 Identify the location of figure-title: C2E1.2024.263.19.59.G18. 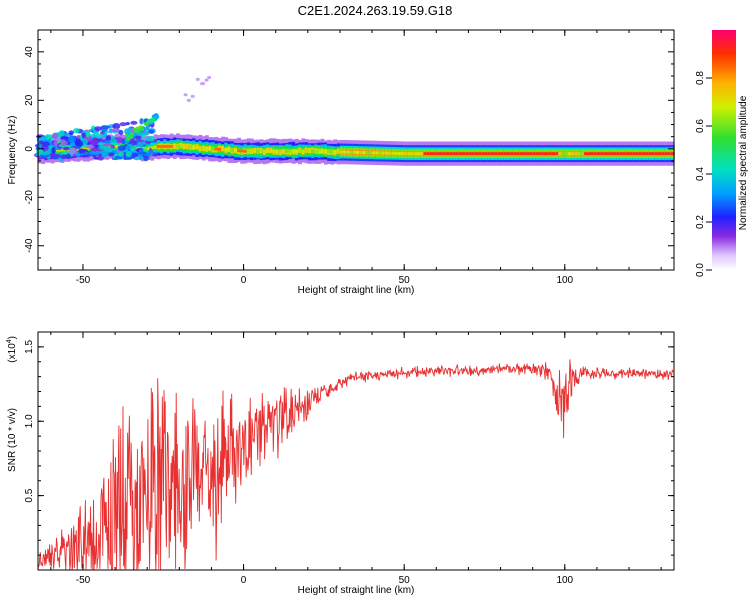
(375, 10).